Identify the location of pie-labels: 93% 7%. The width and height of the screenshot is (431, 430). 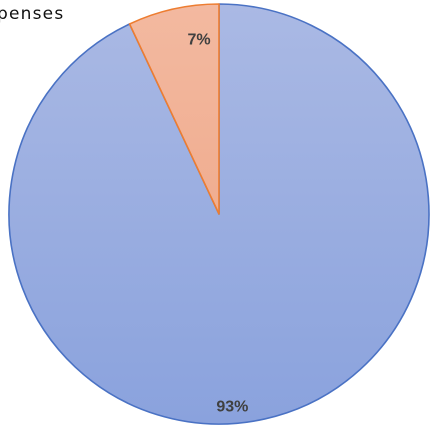
(217, 224).